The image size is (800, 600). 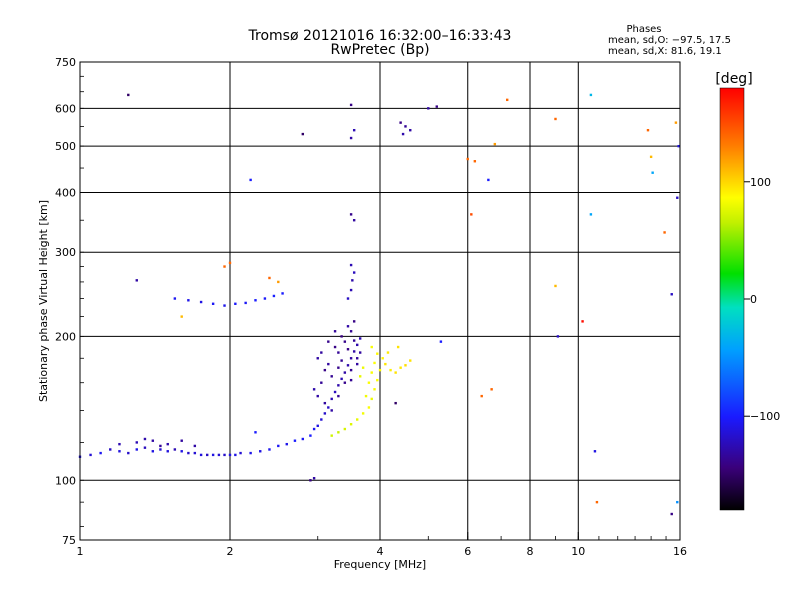 What do you see at coordinates (530, 551) in the screenshot?
I see `x-tick-label: 8` at bounding box center [530, 551].